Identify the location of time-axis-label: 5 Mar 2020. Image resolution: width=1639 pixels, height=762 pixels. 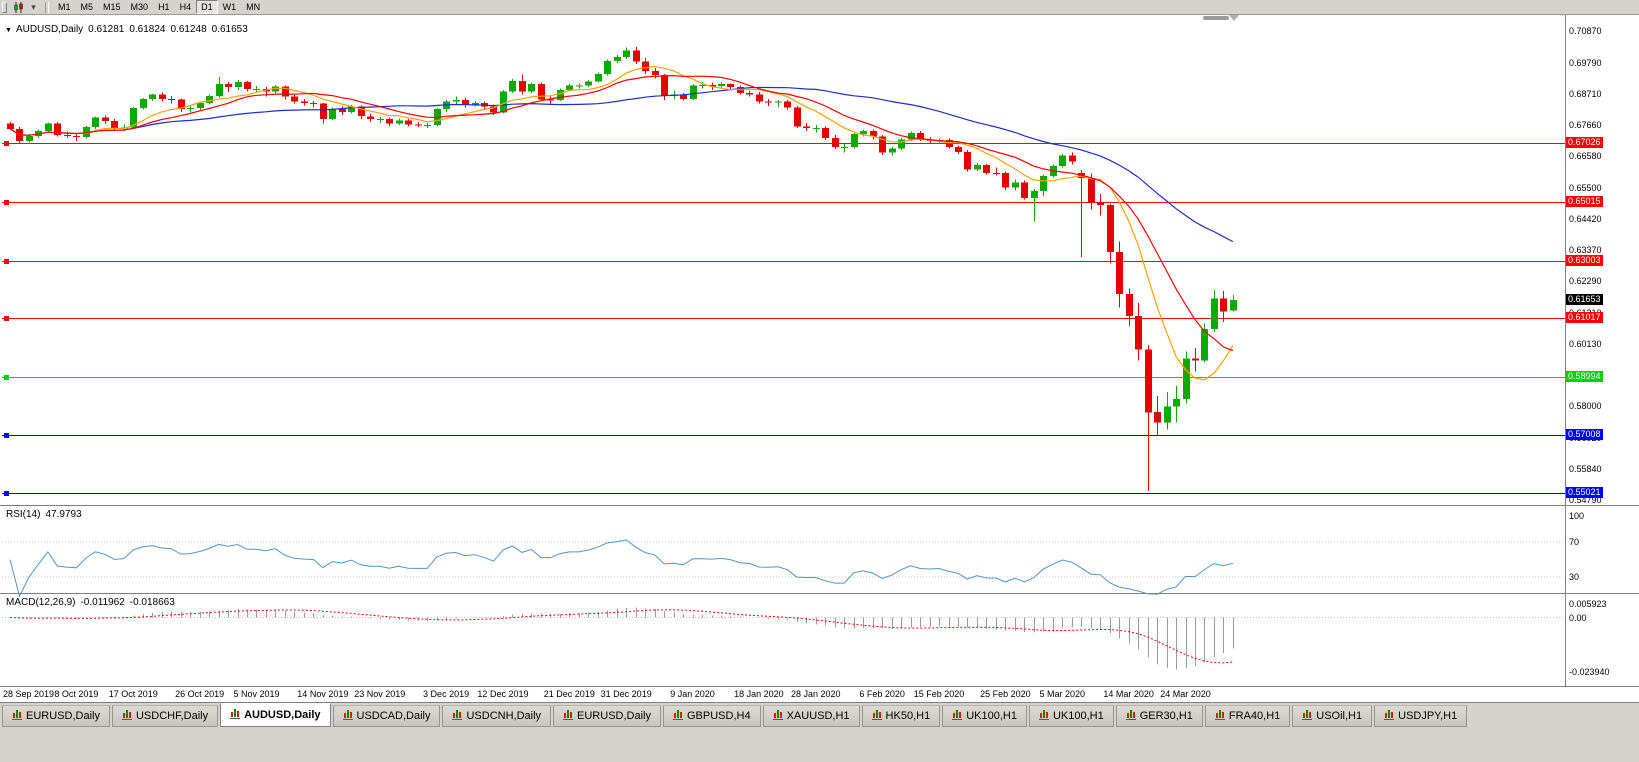
(1062, 694).